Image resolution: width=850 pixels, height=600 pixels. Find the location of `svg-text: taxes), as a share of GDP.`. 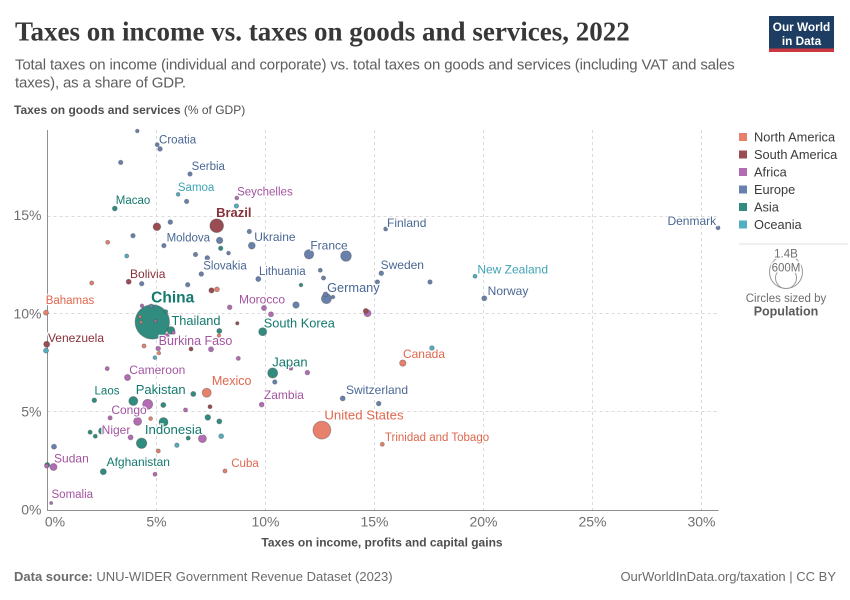

svg-text: taxes), as a share of GDP. is located at coordinates (100, 82).